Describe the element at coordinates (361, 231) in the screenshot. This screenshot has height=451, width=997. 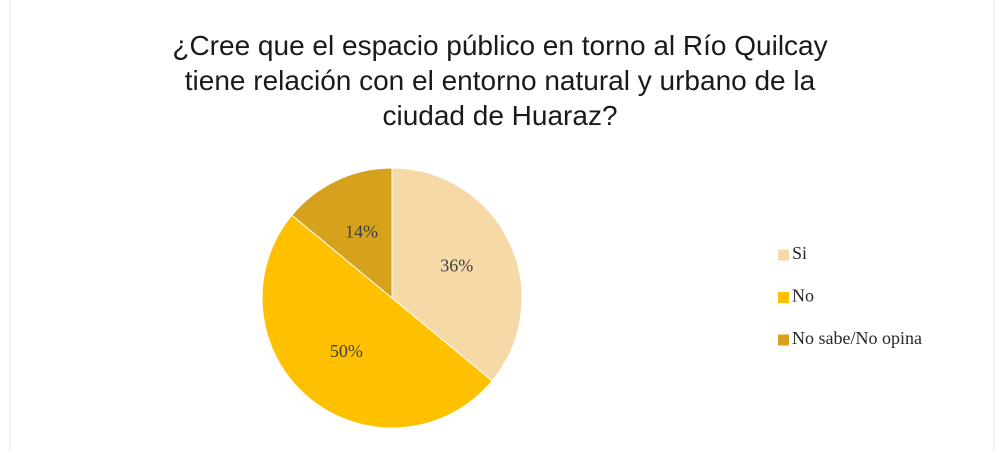
I see `data-label: 14%` at that location.